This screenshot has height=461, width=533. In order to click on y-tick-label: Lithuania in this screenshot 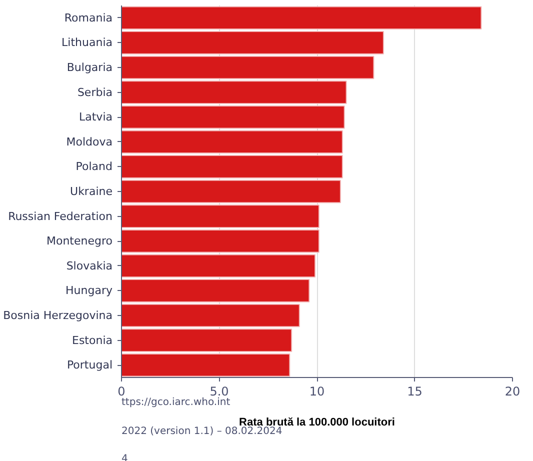, I will do `click(87, 43)`.